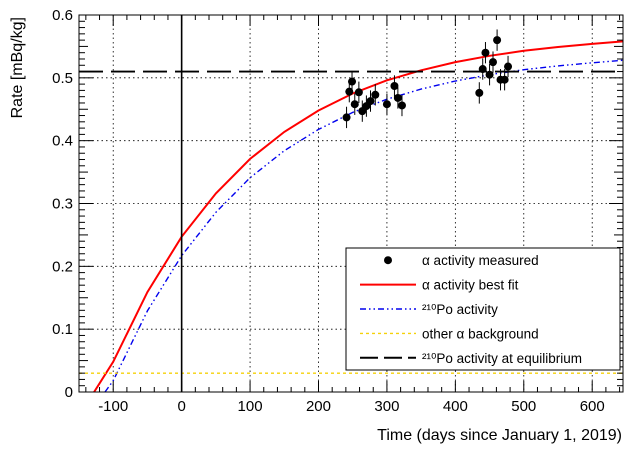  What do you see at coordinates (455, 406) in the screenshot?
I see `x-tick-label: 400` at bounding box center [455, 406].